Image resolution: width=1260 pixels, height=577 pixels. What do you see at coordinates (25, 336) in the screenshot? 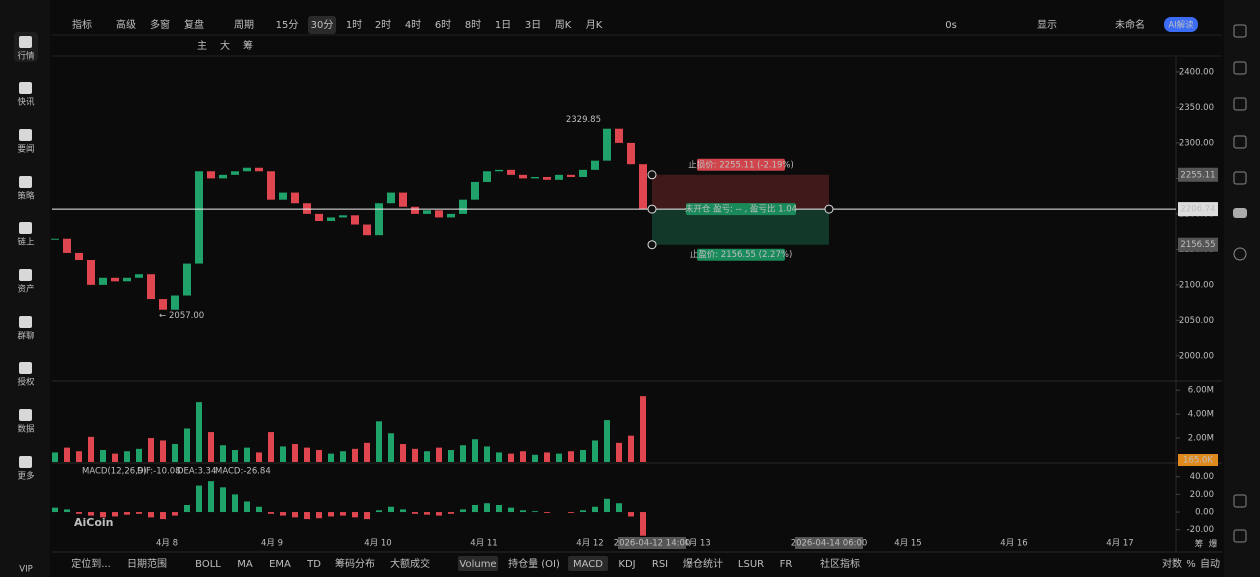
I see `nav-label: 群聊` at bounding box center [25, 336].